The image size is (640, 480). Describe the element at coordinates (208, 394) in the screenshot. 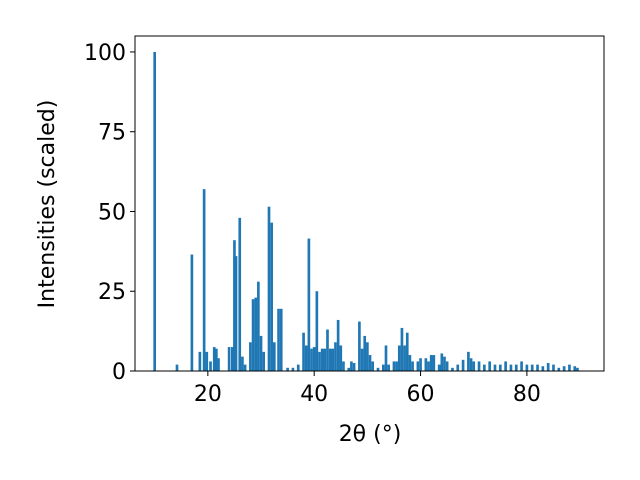

I see `x-tick-label: 20` at that location.